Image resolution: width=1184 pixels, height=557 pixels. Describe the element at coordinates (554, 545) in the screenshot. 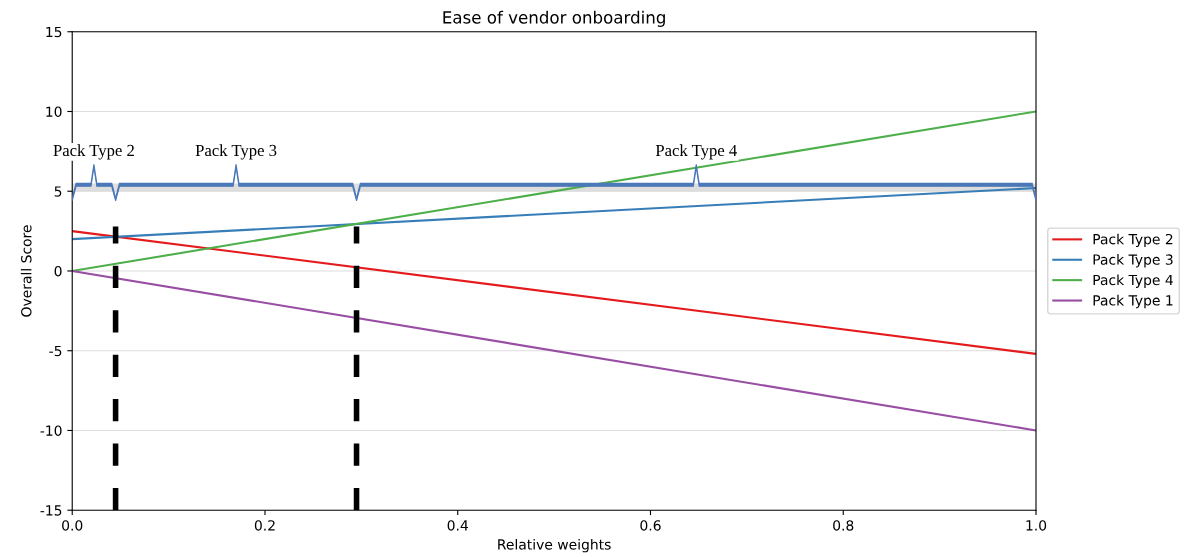

I see `x-axis-title: Relative weights` at that location.